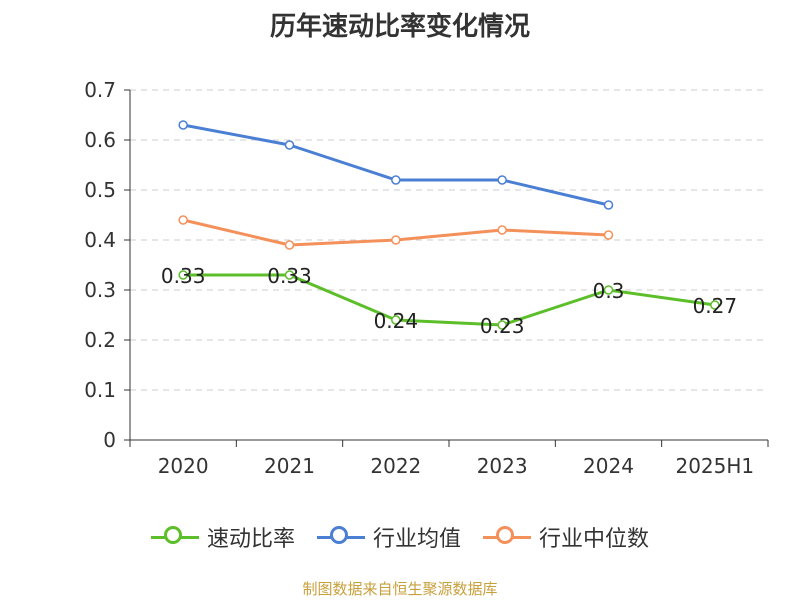  Describe the element at coordinates (100, 340) in the screenshot. I see `y-tick-label: 0.2` at that location.